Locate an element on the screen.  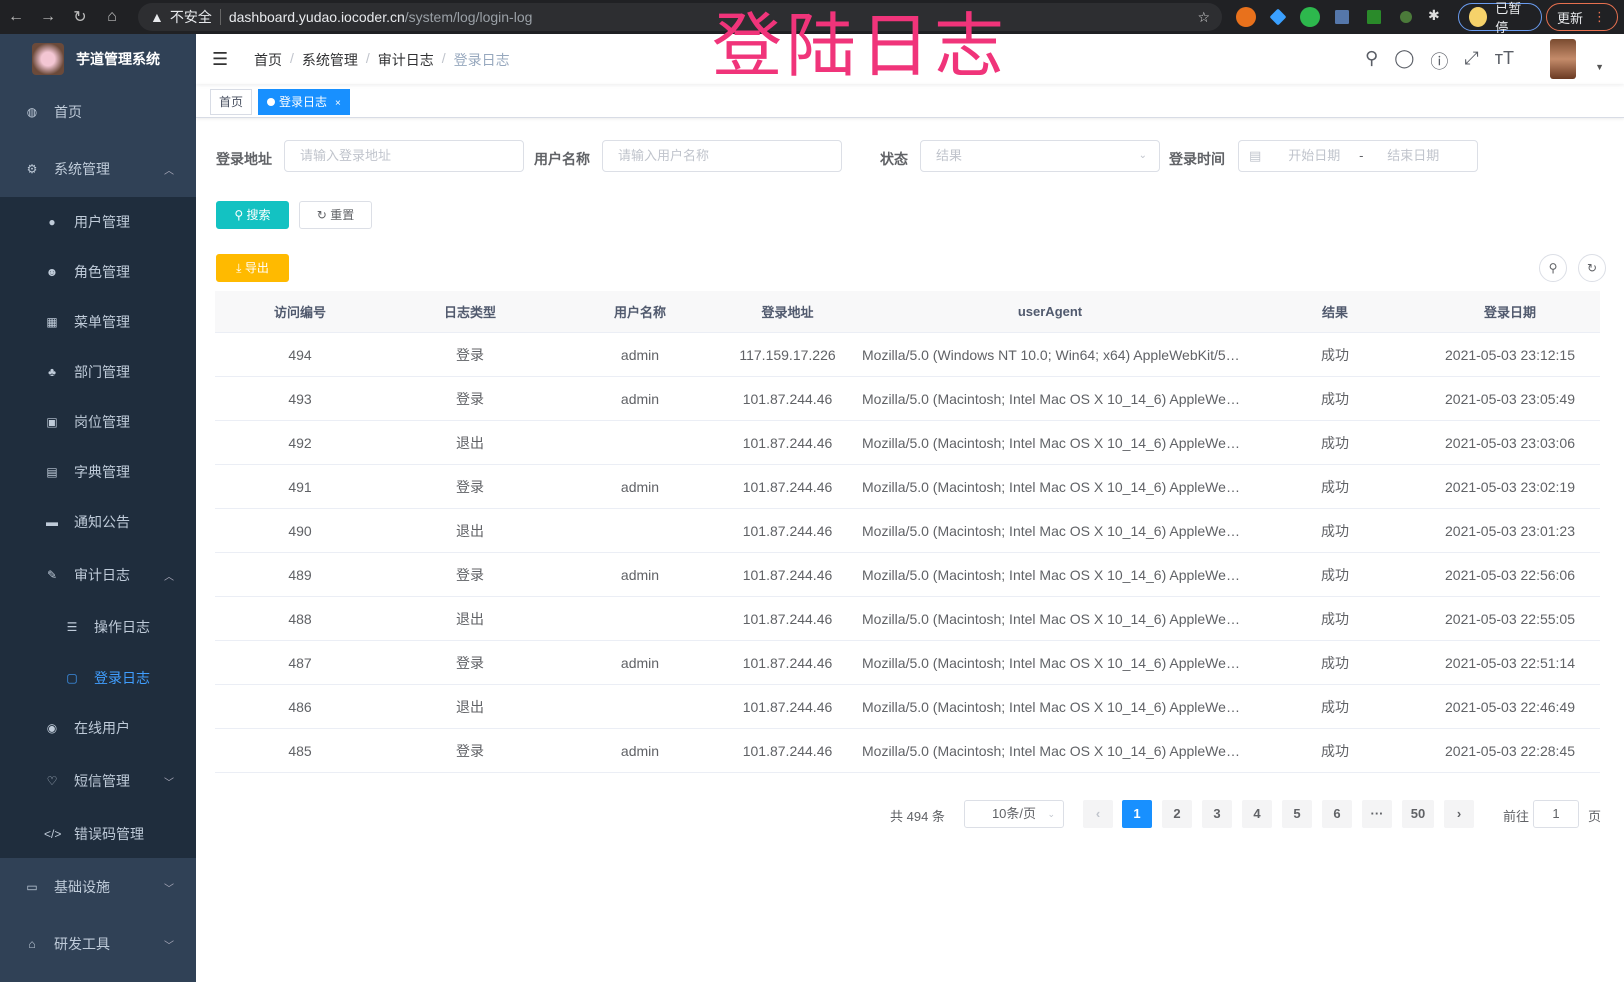
sidebar-item: ✎ 审计日志 ︿ is located at coordinates (98, 575).